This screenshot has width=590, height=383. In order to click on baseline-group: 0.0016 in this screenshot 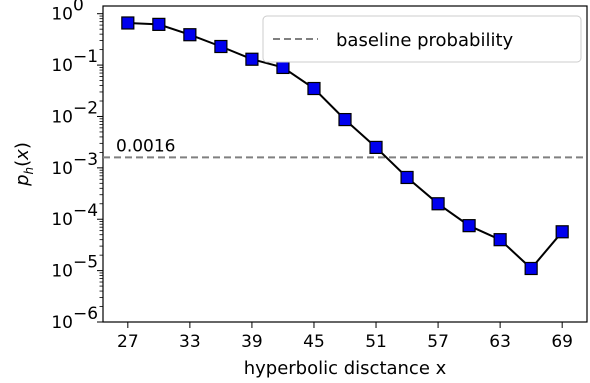, I will do `click(345, 147)`.